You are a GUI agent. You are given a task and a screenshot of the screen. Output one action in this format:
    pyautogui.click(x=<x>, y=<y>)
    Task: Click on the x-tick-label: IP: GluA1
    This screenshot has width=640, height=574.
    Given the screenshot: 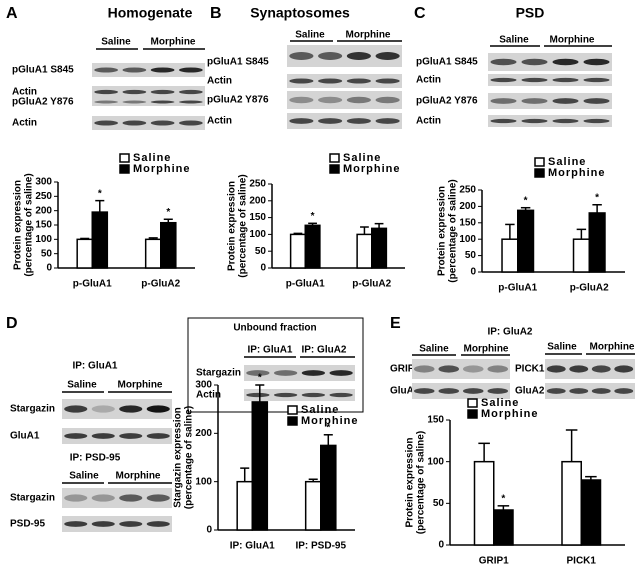 What is the action you would take?
    pyautogui.click(x=252, y=546)
    